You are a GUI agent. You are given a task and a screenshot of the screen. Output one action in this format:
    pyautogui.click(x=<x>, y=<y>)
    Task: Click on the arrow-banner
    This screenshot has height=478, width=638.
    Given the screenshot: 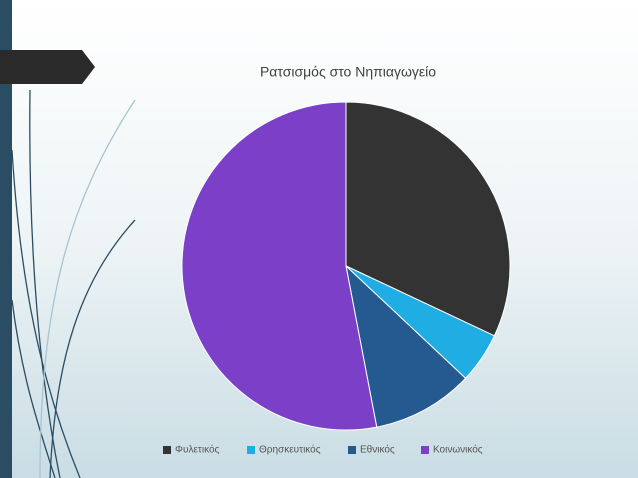 What is the action you would take?
    pyautogui.click(x=47, y=67)
    